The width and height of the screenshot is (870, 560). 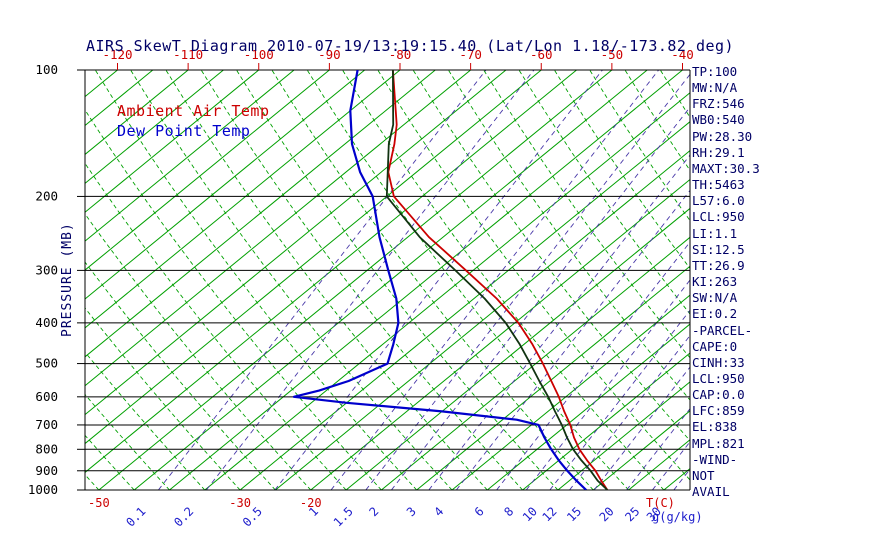 I want to click on stat-line: CAPE:0, so click(x=715, y=346).